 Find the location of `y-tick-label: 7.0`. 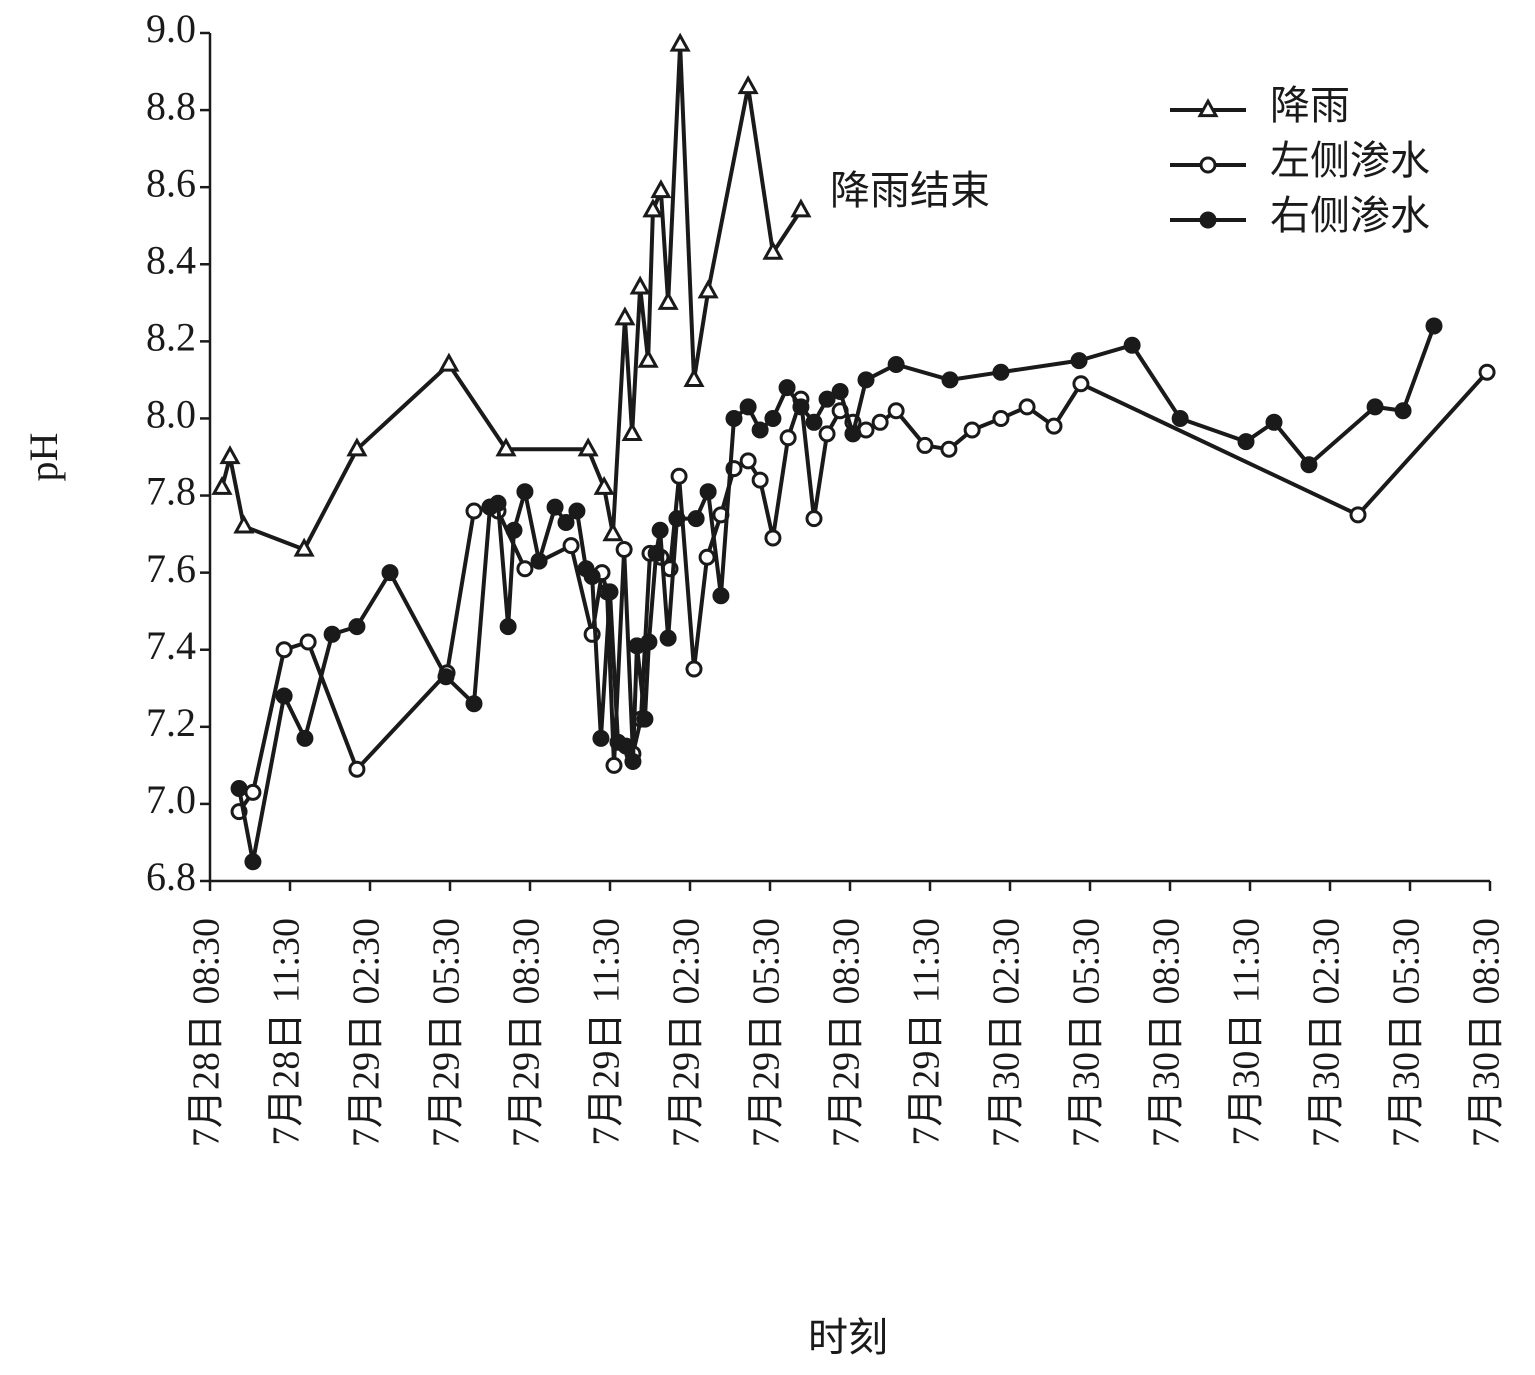

y-tick-label: 7.0 is located at coordinates (171, 799).